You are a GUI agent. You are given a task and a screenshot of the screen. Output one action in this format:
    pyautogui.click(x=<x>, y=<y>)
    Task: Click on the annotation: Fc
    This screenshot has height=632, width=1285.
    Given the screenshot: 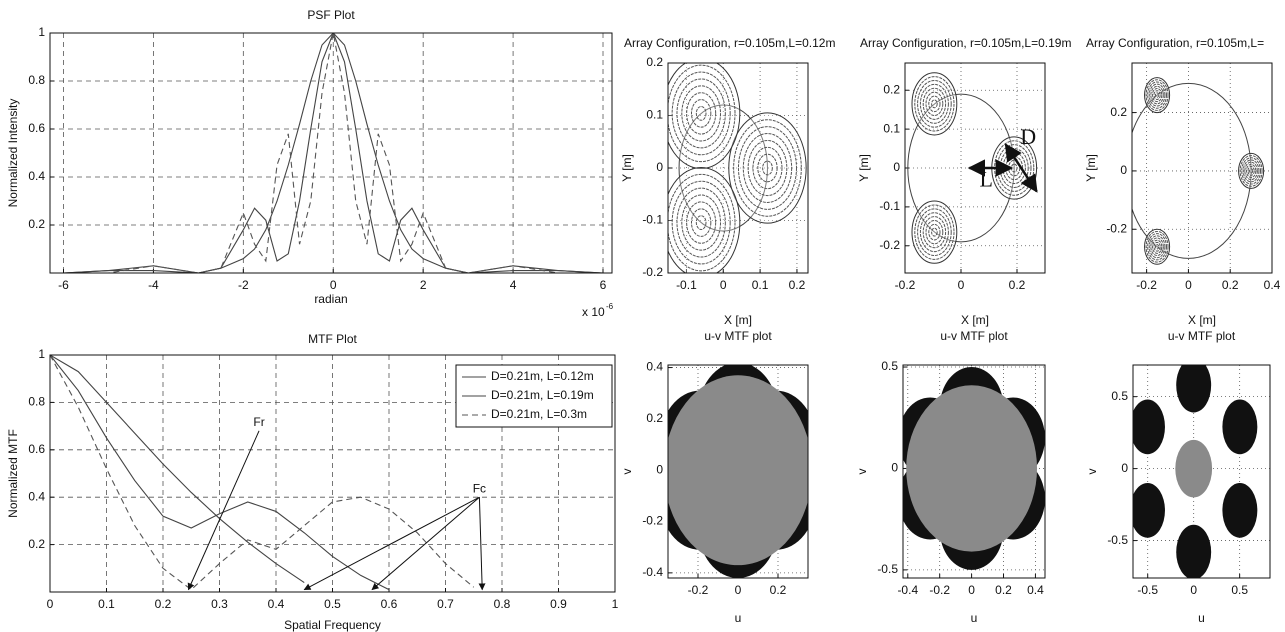 What is the action you would take?
    pyautogui.click(x=479, y=488)
    